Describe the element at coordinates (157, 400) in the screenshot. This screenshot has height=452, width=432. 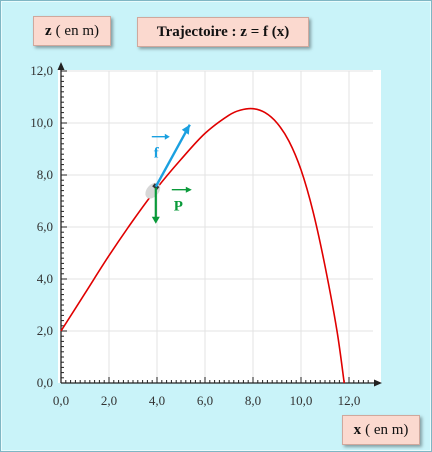
I see `x-tick-label: 4,0` at that location.